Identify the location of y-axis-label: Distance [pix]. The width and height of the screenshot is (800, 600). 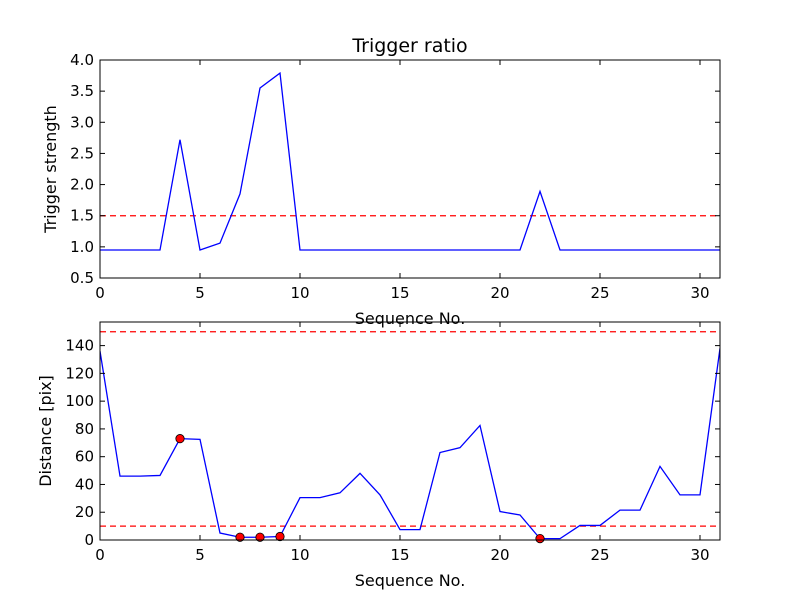
(45, 431).